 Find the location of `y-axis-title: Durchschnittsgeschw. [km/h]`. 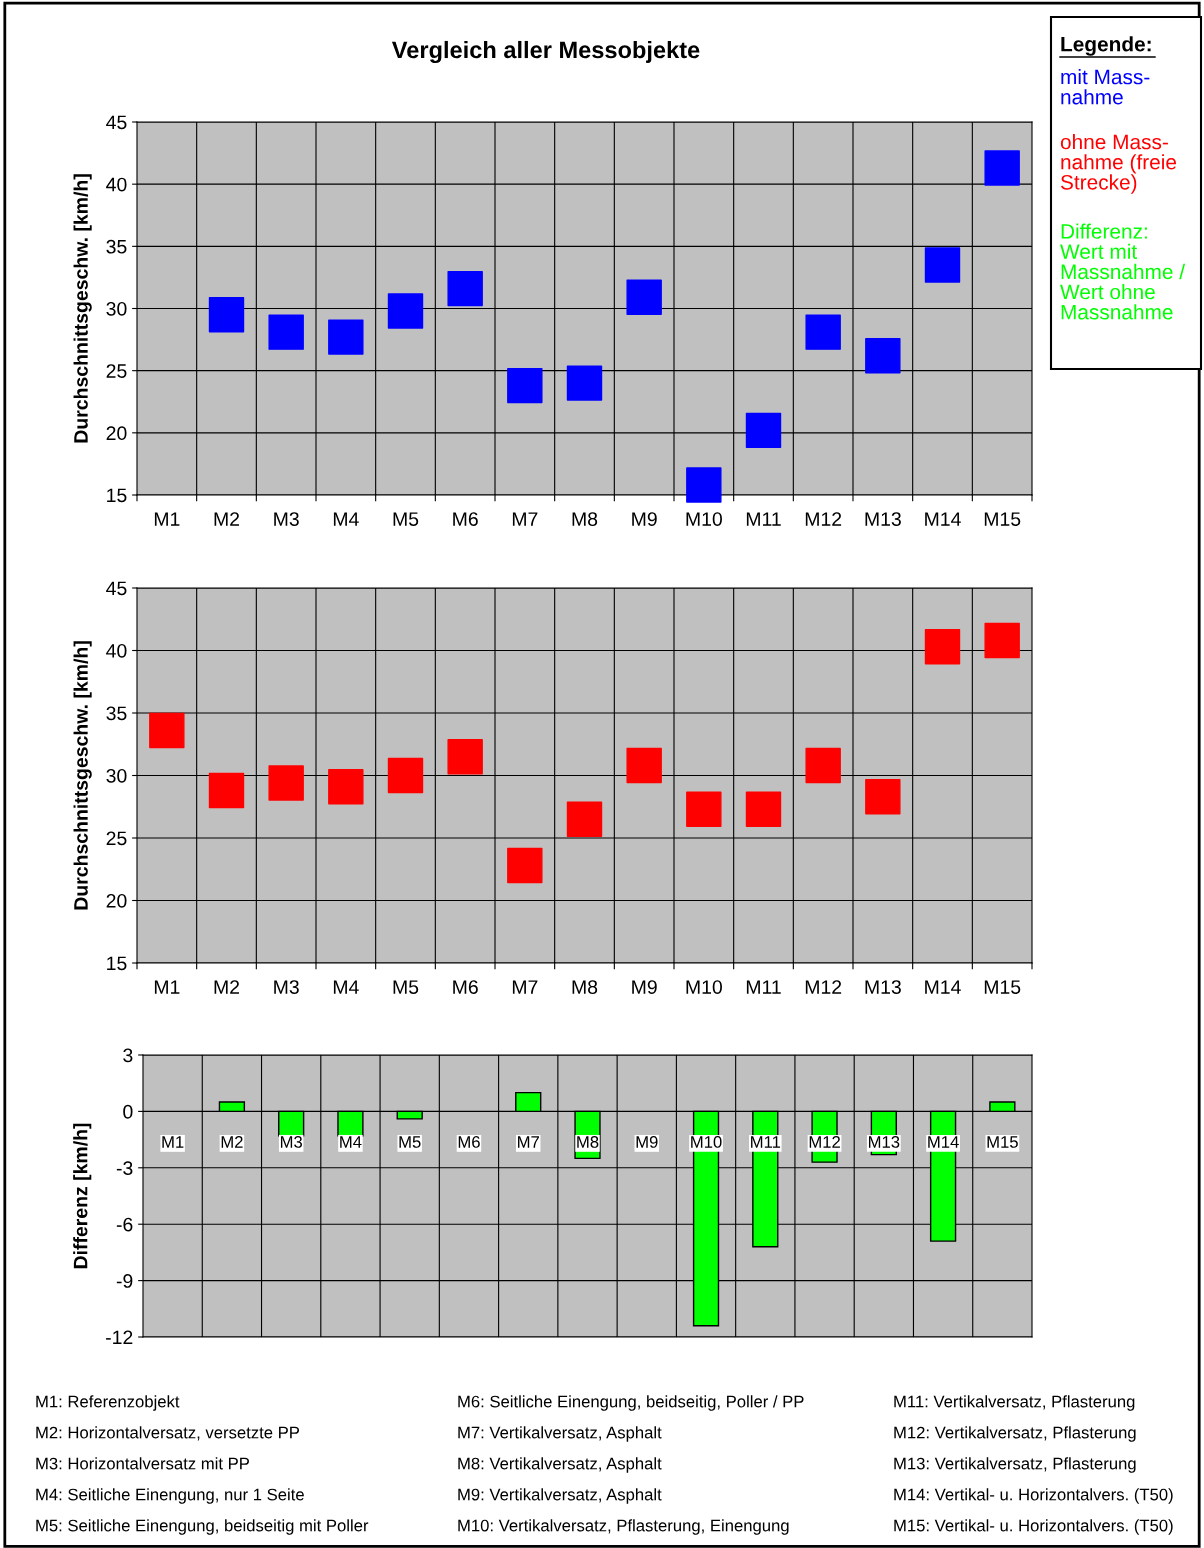

y-axis-title: Durchschnittsgeschw. [km/h] is located at coordinates (82, 308).